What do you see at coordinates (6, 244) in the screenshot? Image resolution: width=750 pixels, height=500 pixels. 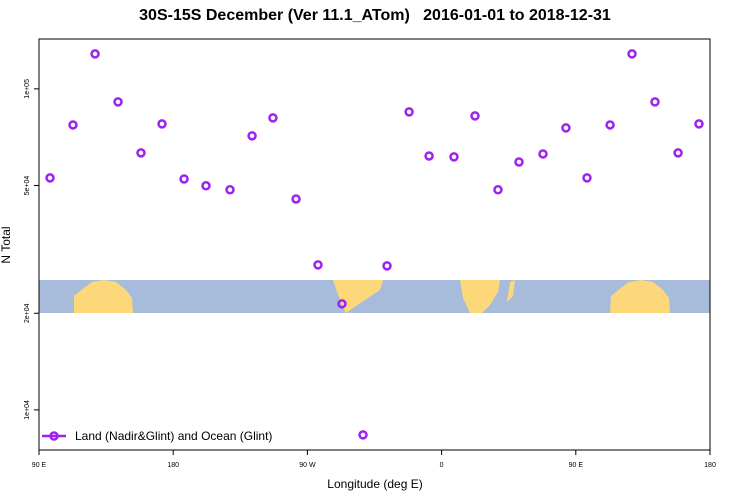 I see `y-axis-label: N Total` at bounding box center [6, 244].